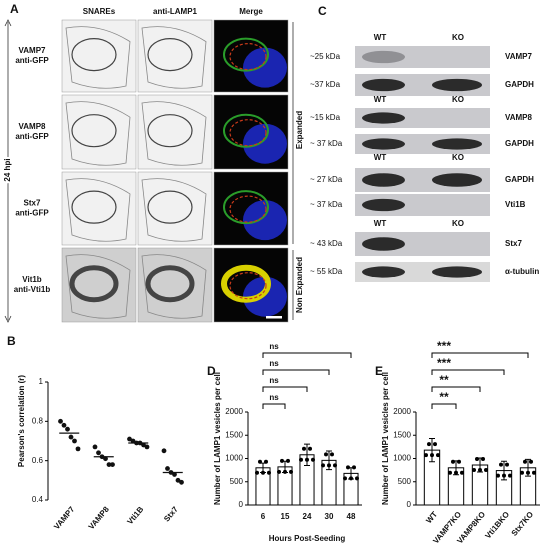  Describe the element at coordinates (307, 538) in the screenshot. I see `x-axis-label: Hours Post-Seeding` at that location.